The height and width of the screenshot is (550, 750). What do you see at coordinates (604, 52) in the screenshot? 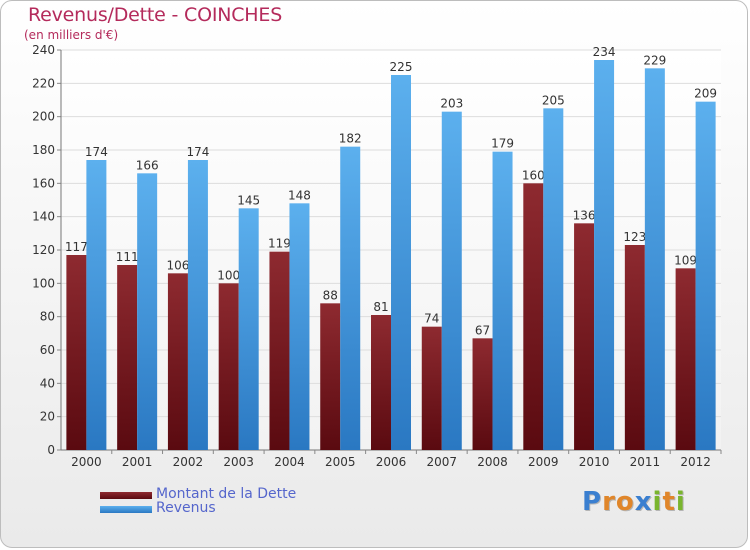
I see `data-label-revenus: 234` at bounding box center [604, 52].